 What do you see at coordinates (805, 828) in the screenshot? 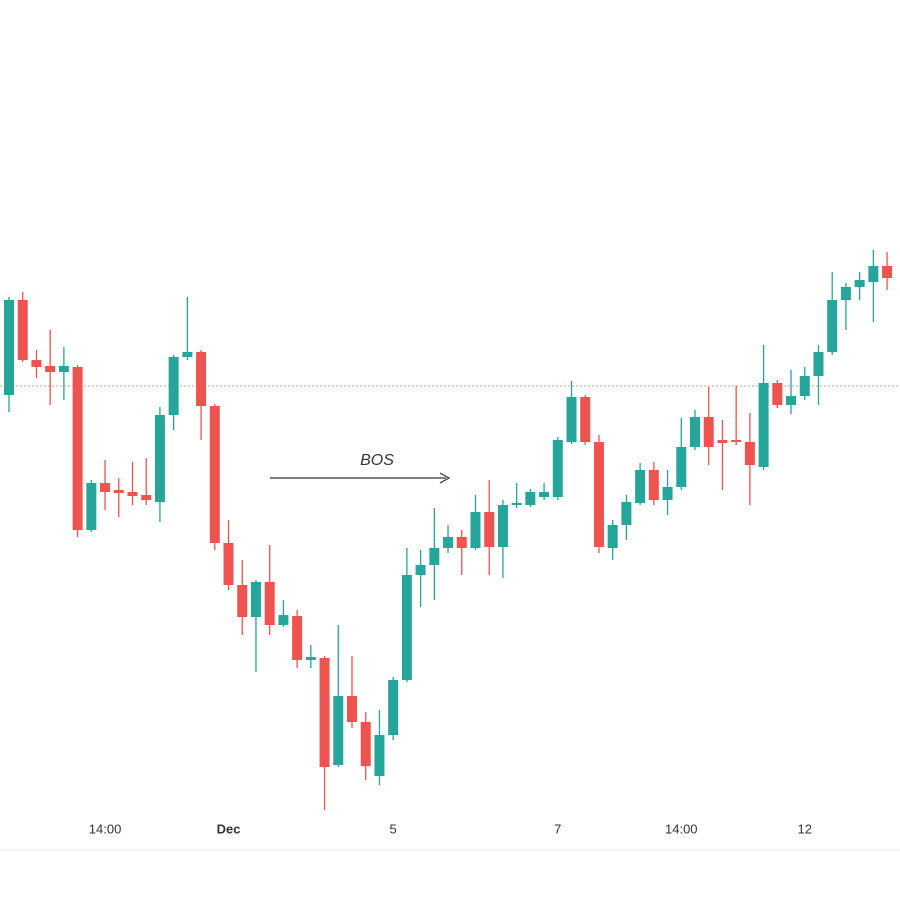
I see `x-tick-label: 12` at bounding box center [805, 828].